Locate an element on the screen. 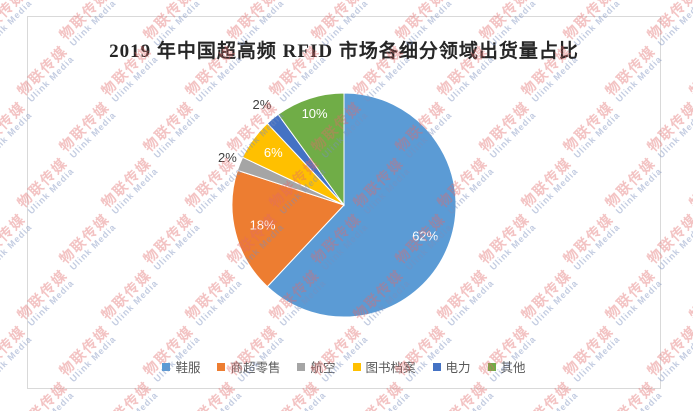  pie-label-电力: 2% is located at coordinates (262, 104).